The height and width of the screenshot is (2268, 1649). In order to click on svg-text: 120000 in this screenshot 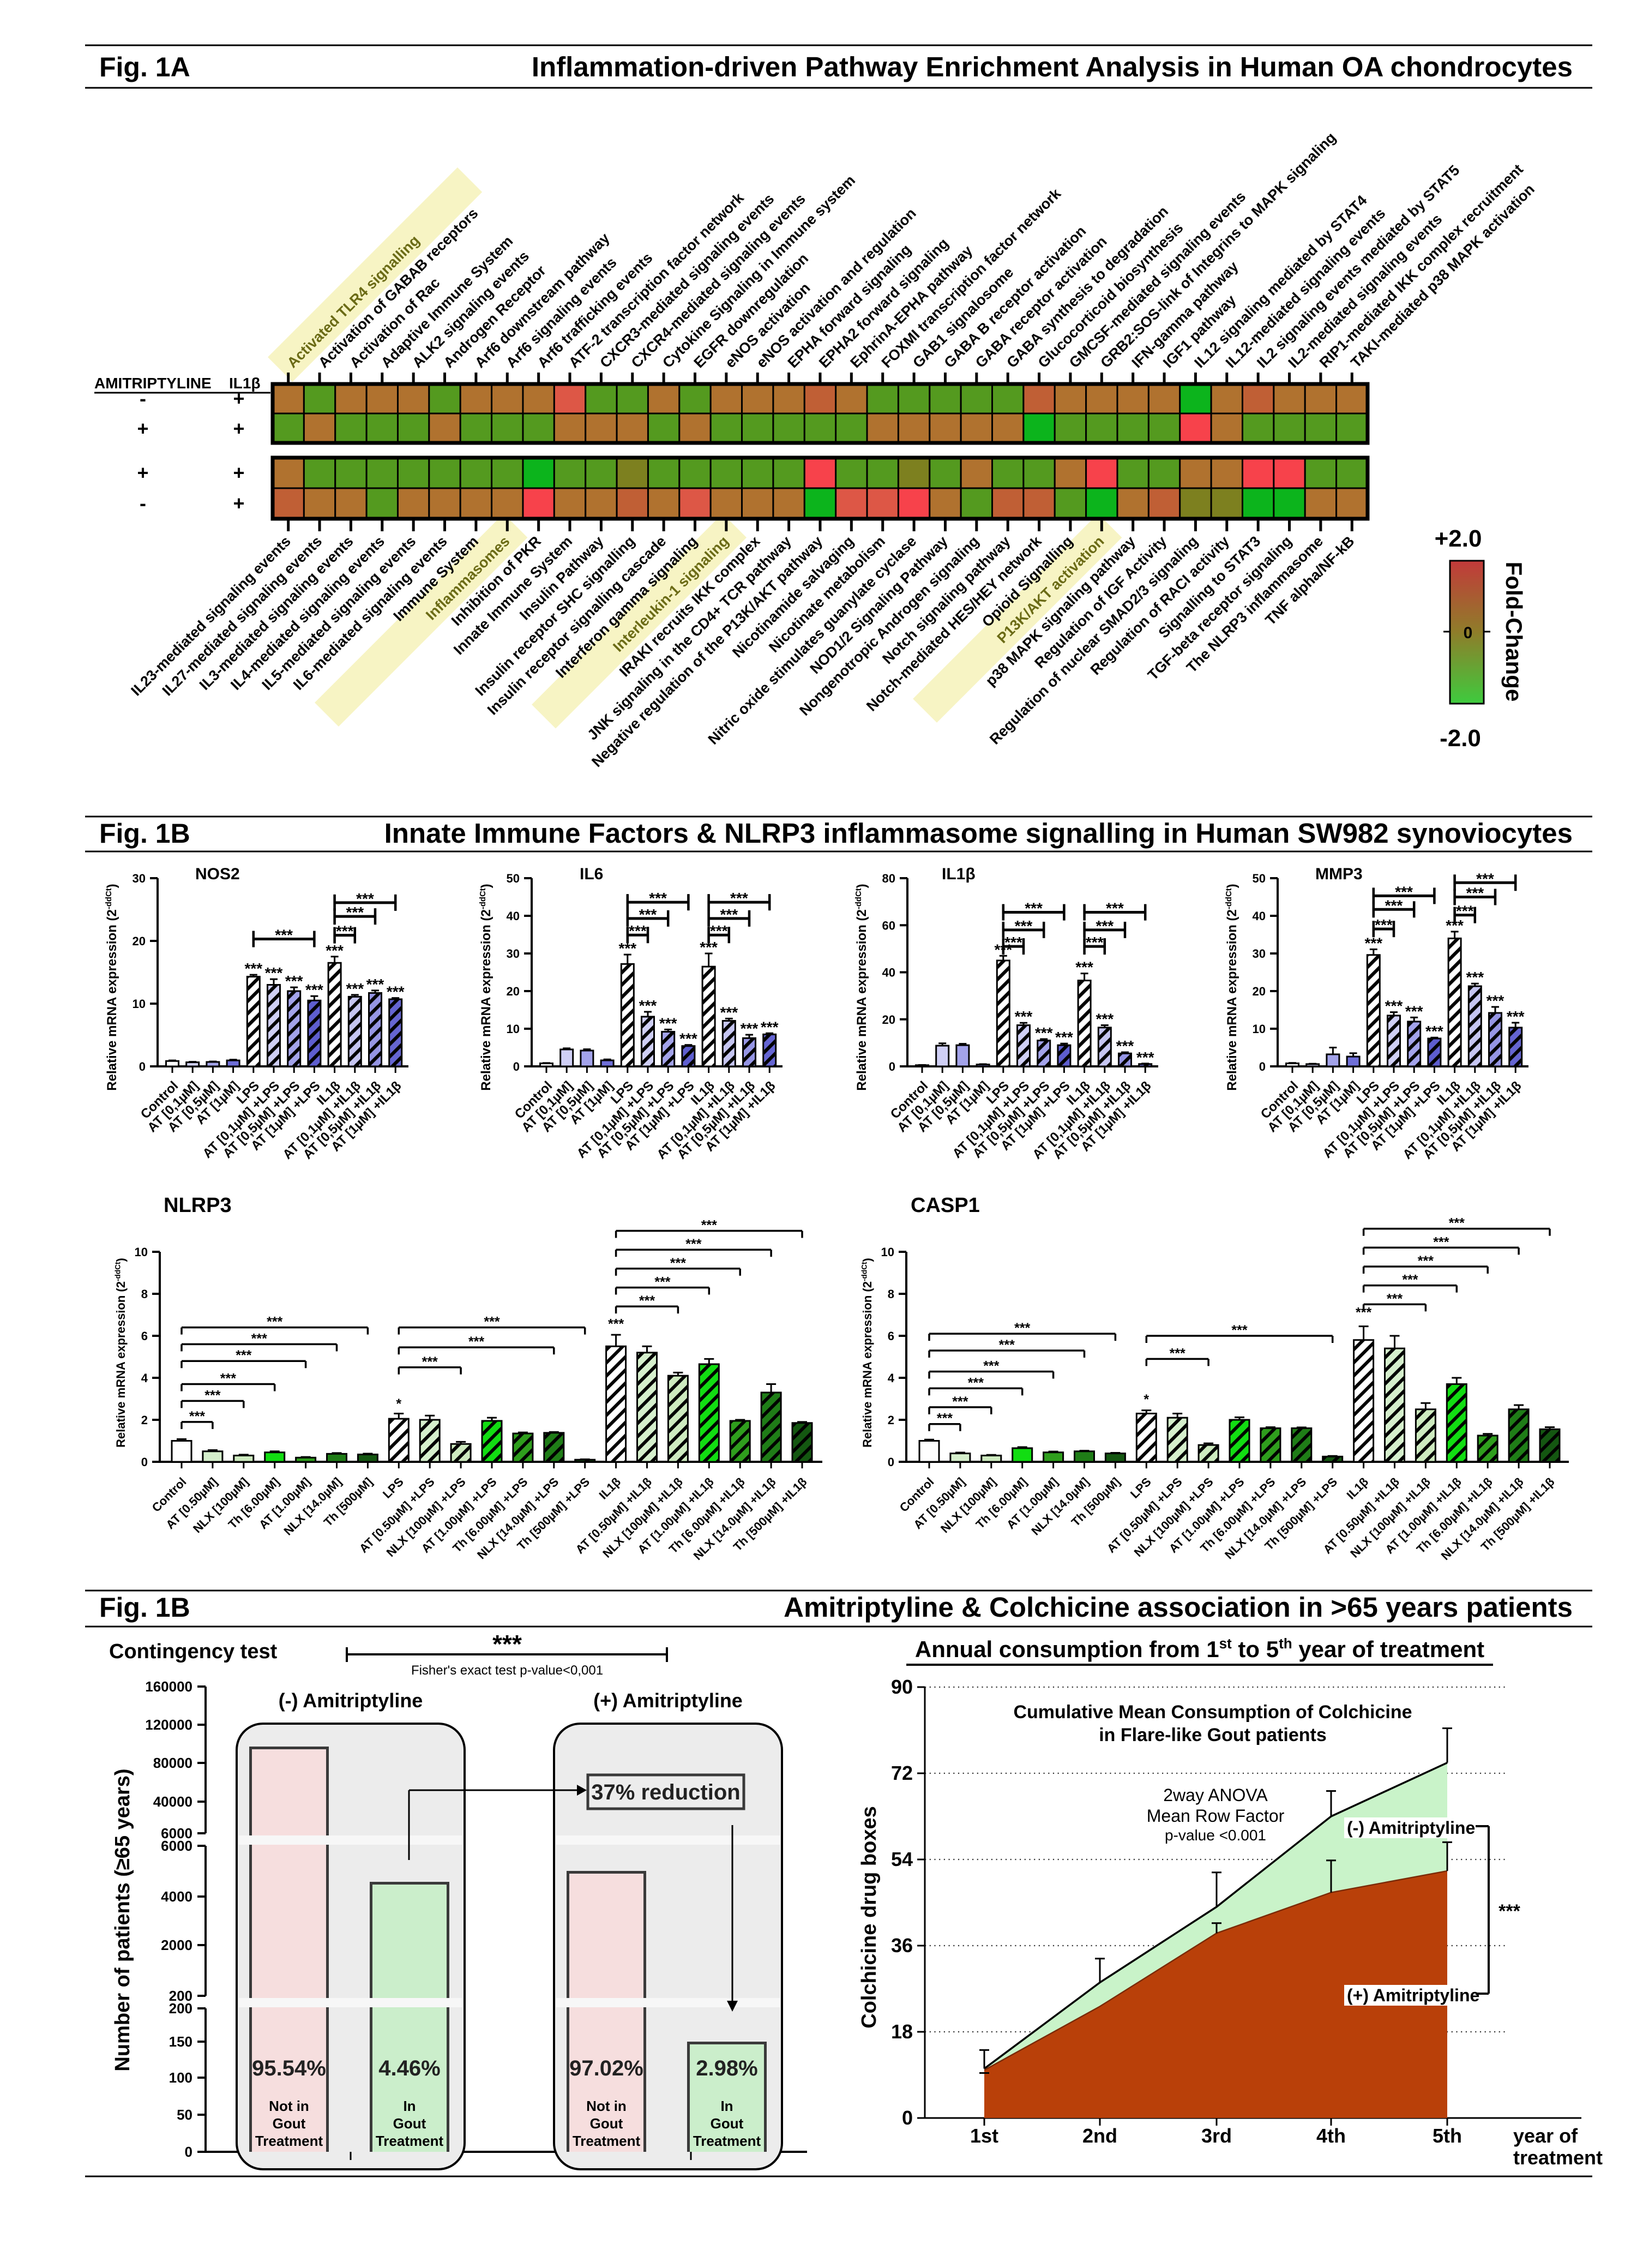, I will do `click(168, 1725)`.